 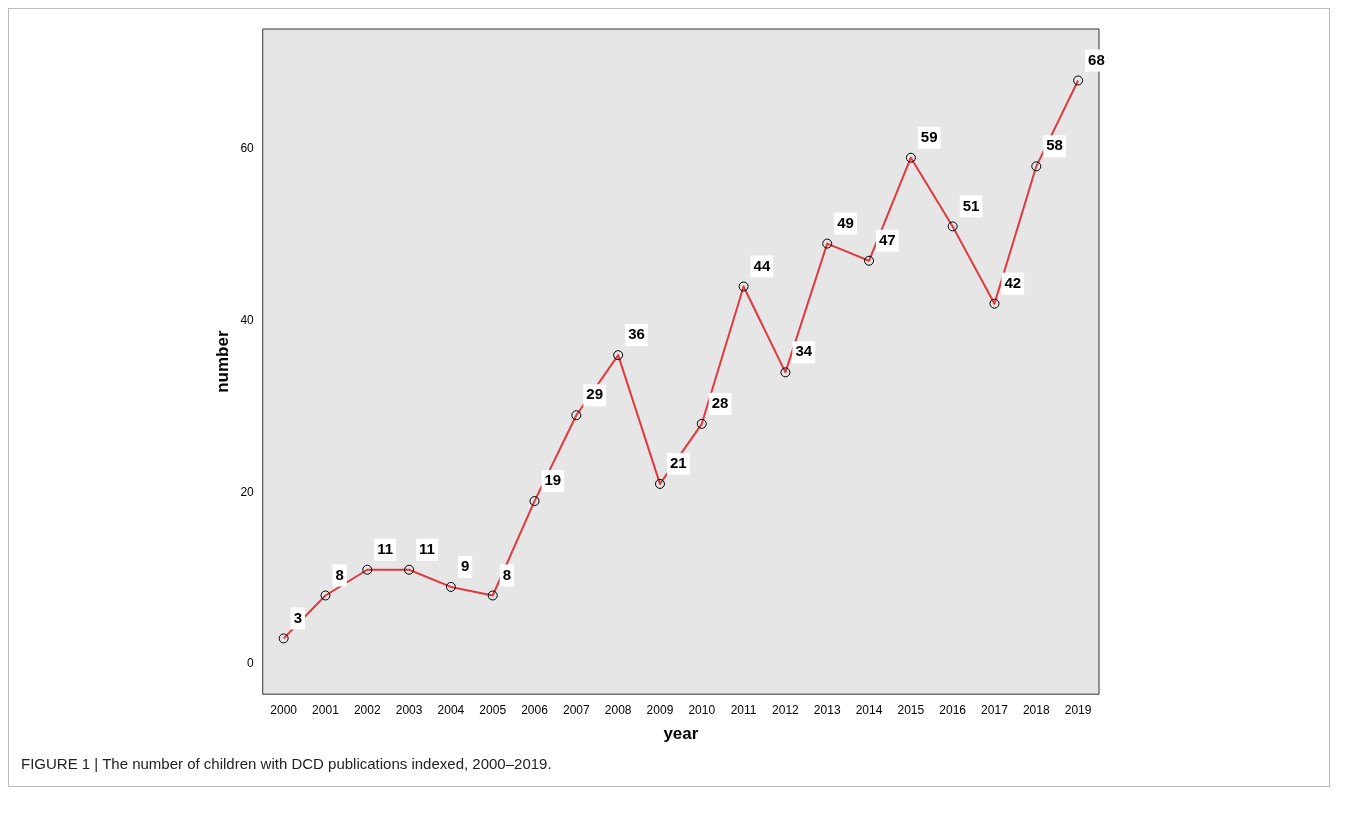 I want to click on x-tick-label: 2016, so click(x=953, y=709).